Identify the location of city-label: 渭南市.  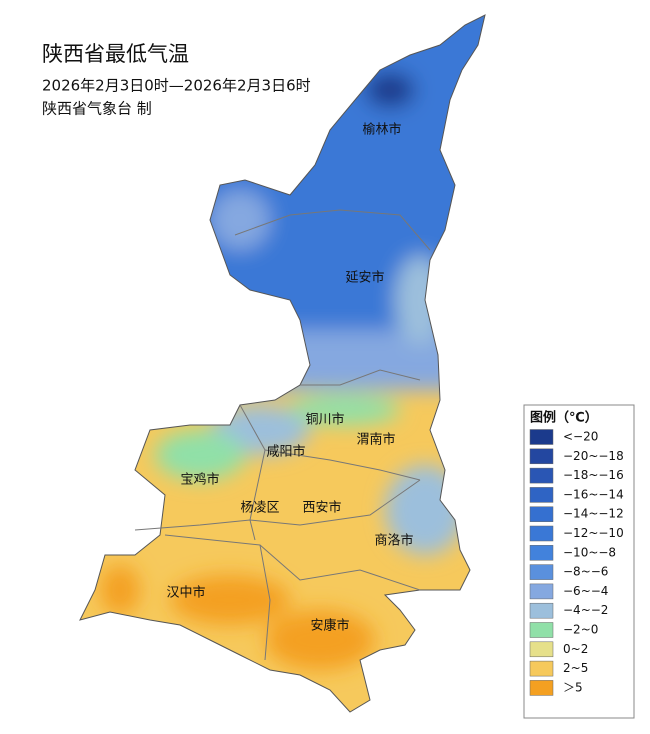
(375, 440).